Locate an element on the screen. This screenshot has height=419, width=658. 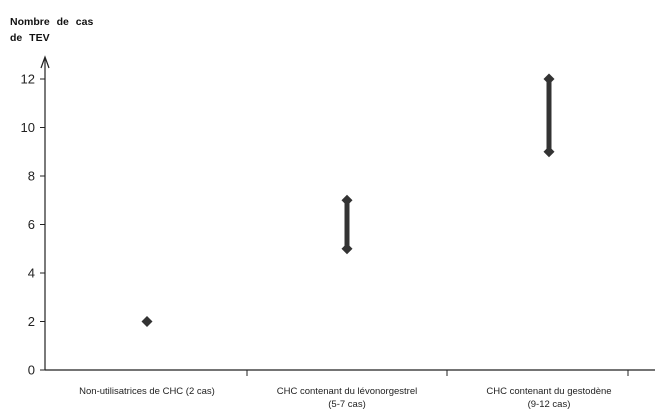
x-category-label: Non-utilisatrices de CHC (2 cas) is located at coordinates (147, 391).